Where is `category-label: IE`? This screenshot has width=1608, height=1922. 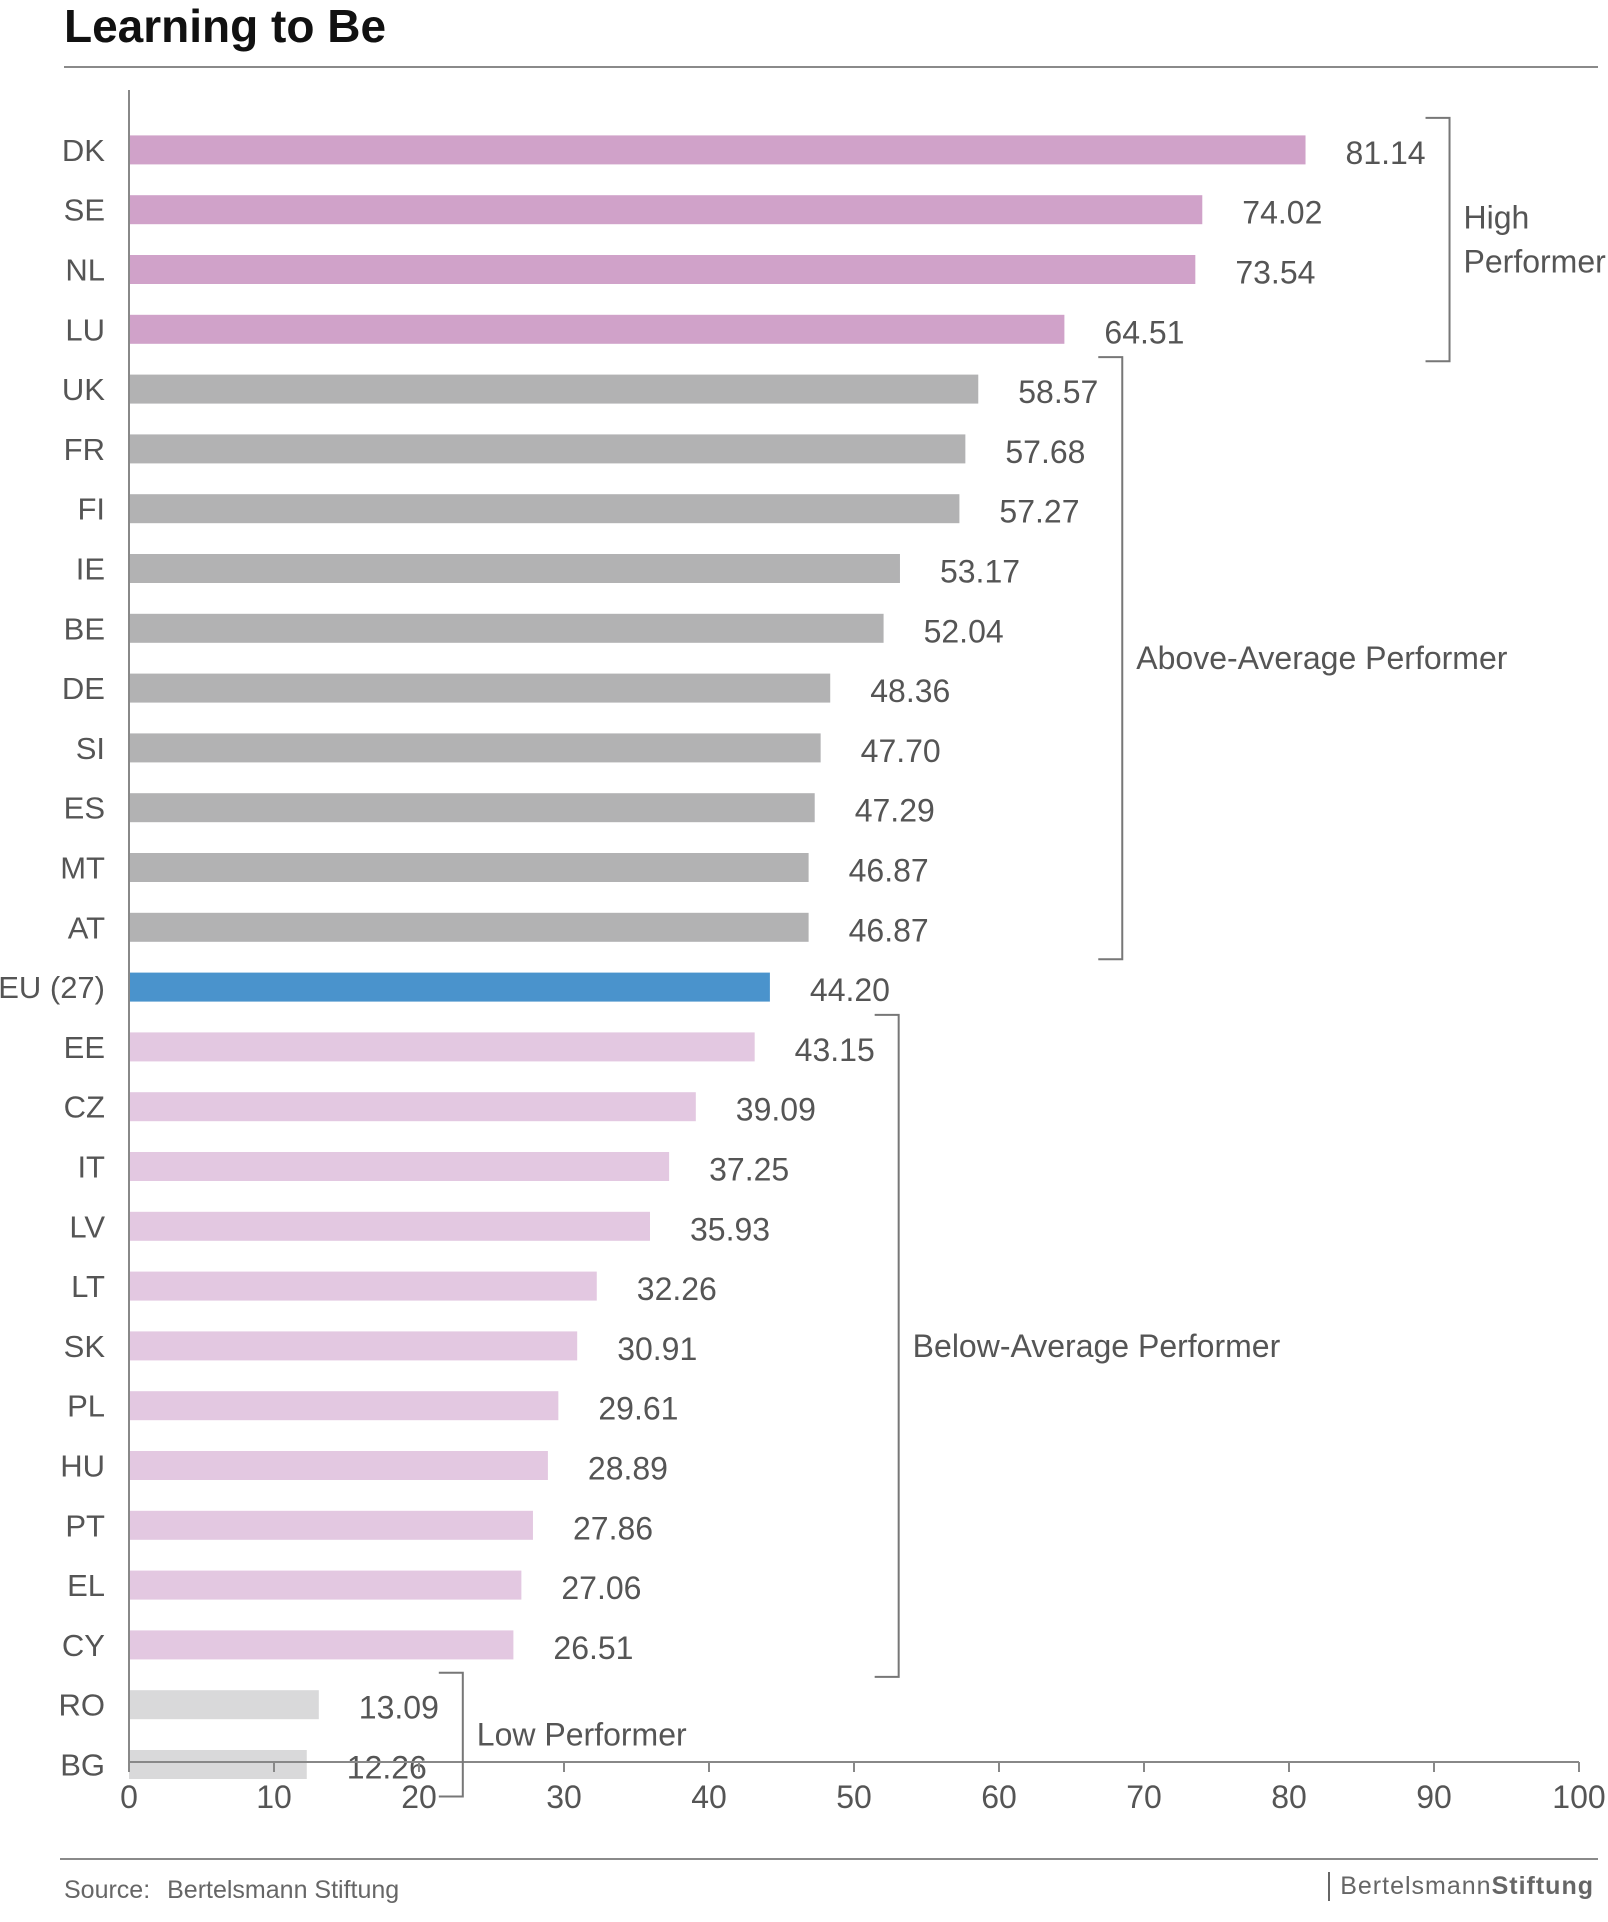 category-label: IE is located at coordinates (90, 569).